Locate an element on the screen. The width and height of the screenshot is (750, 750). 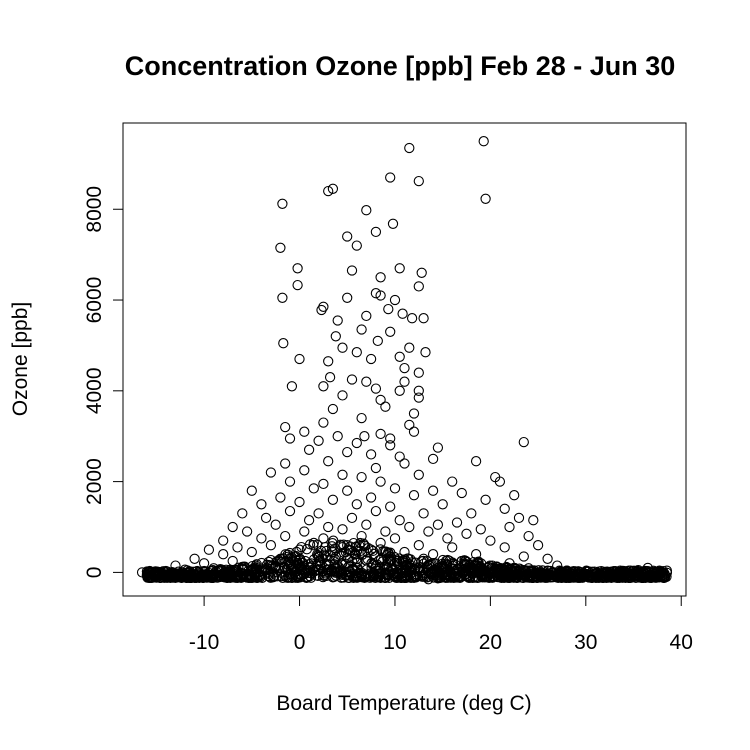
x-tick-label: 10 is located at coordinates (394, 642).